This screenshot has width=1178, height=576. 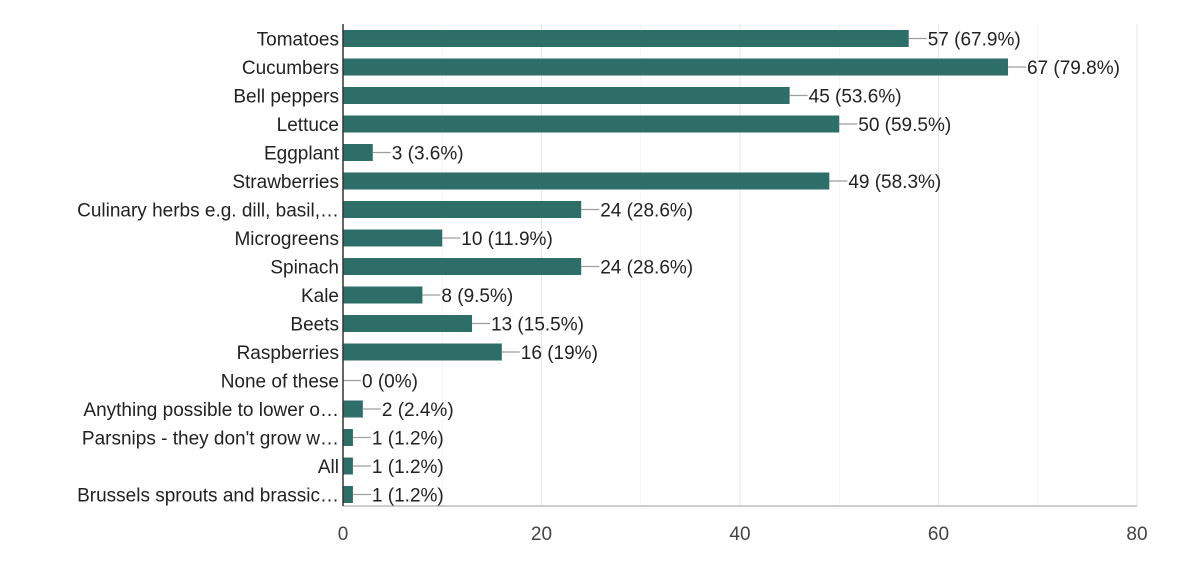 What do you see at coordinates (646, 268) in the screenshot?
I see `value-label-8: 24 (28.6%)` at bounding box center [646, 268].